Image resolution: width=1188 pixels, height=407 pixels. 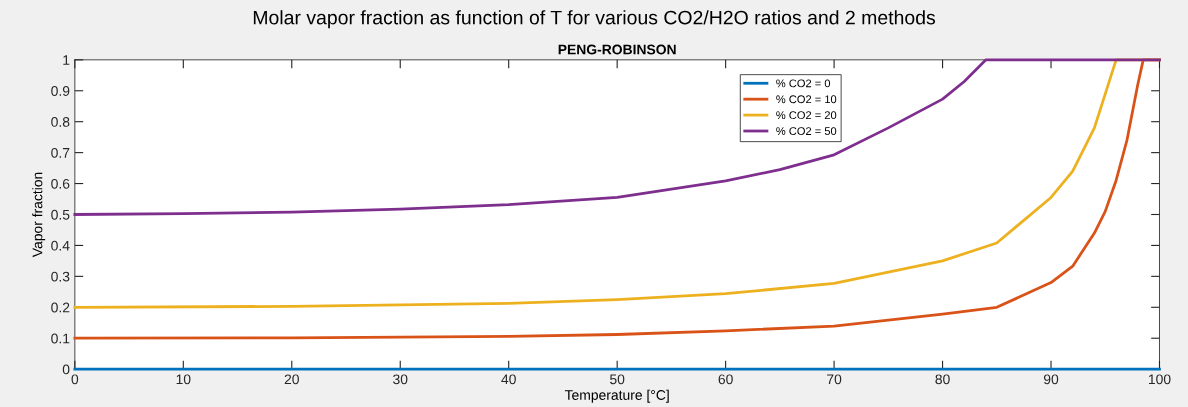 I want to click on y-tick-label: 1, so click(x=66, y=60).